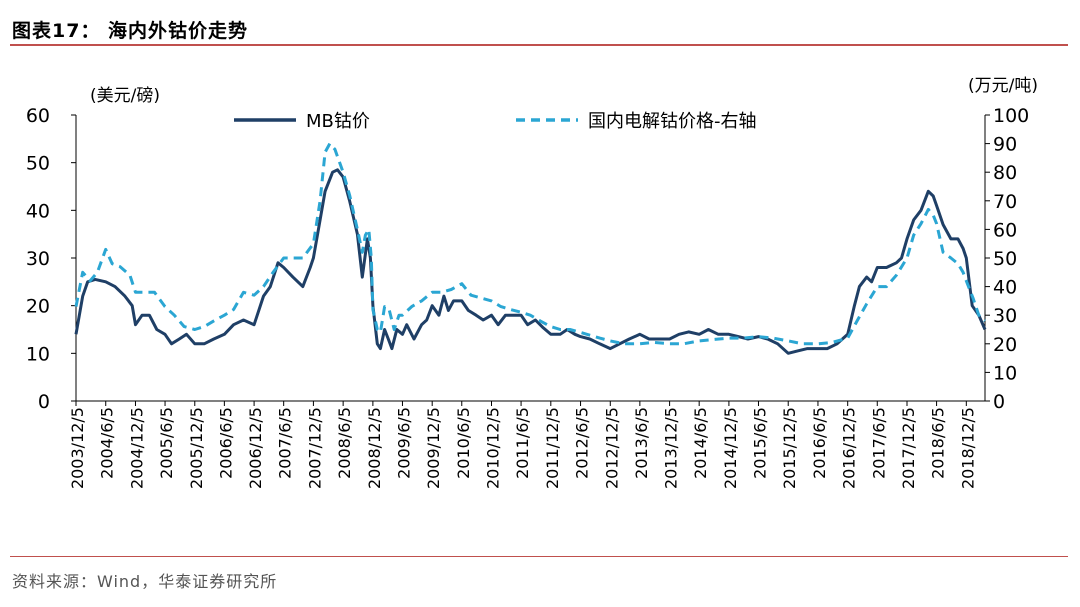  Describe the element at coordinates (641, 443) in the screenshot. I see `x-tick-label: 2013/6/5` at that location.